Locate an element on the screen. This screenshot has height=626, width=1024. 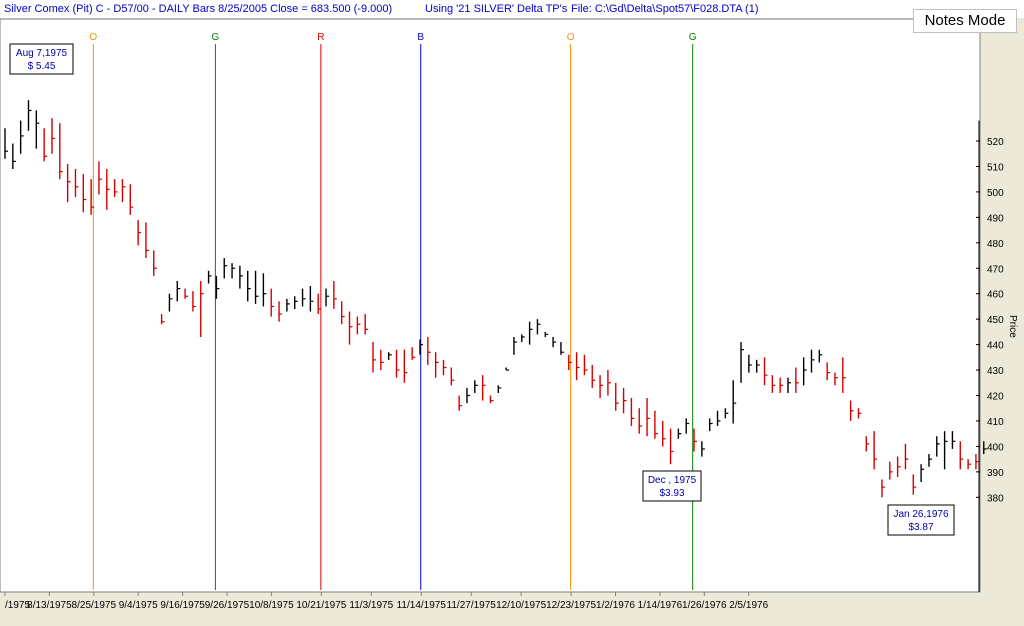
turning-point-label: B is located at coordinates (420, 37).